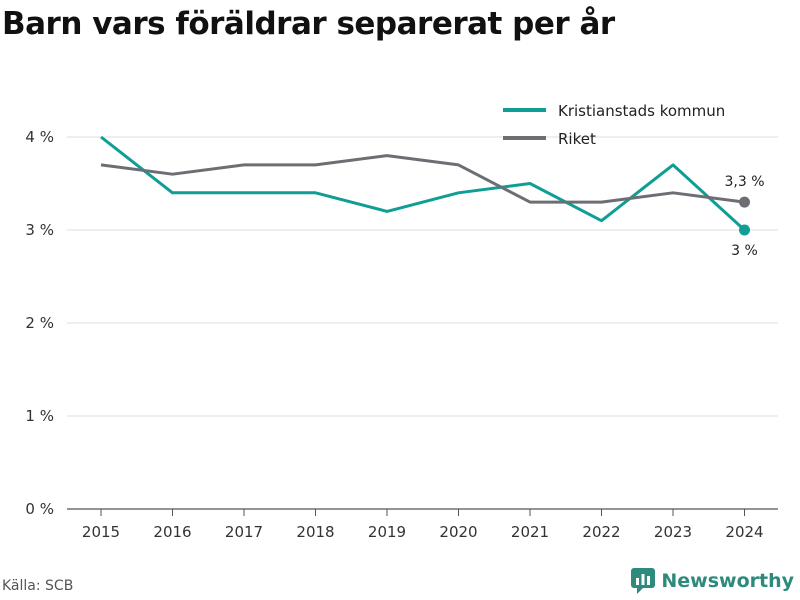 The image size is (800, 600). Describe the element at coordinates (744, 230) in the screenshot. I see `end-point-kristianstad` at that location.